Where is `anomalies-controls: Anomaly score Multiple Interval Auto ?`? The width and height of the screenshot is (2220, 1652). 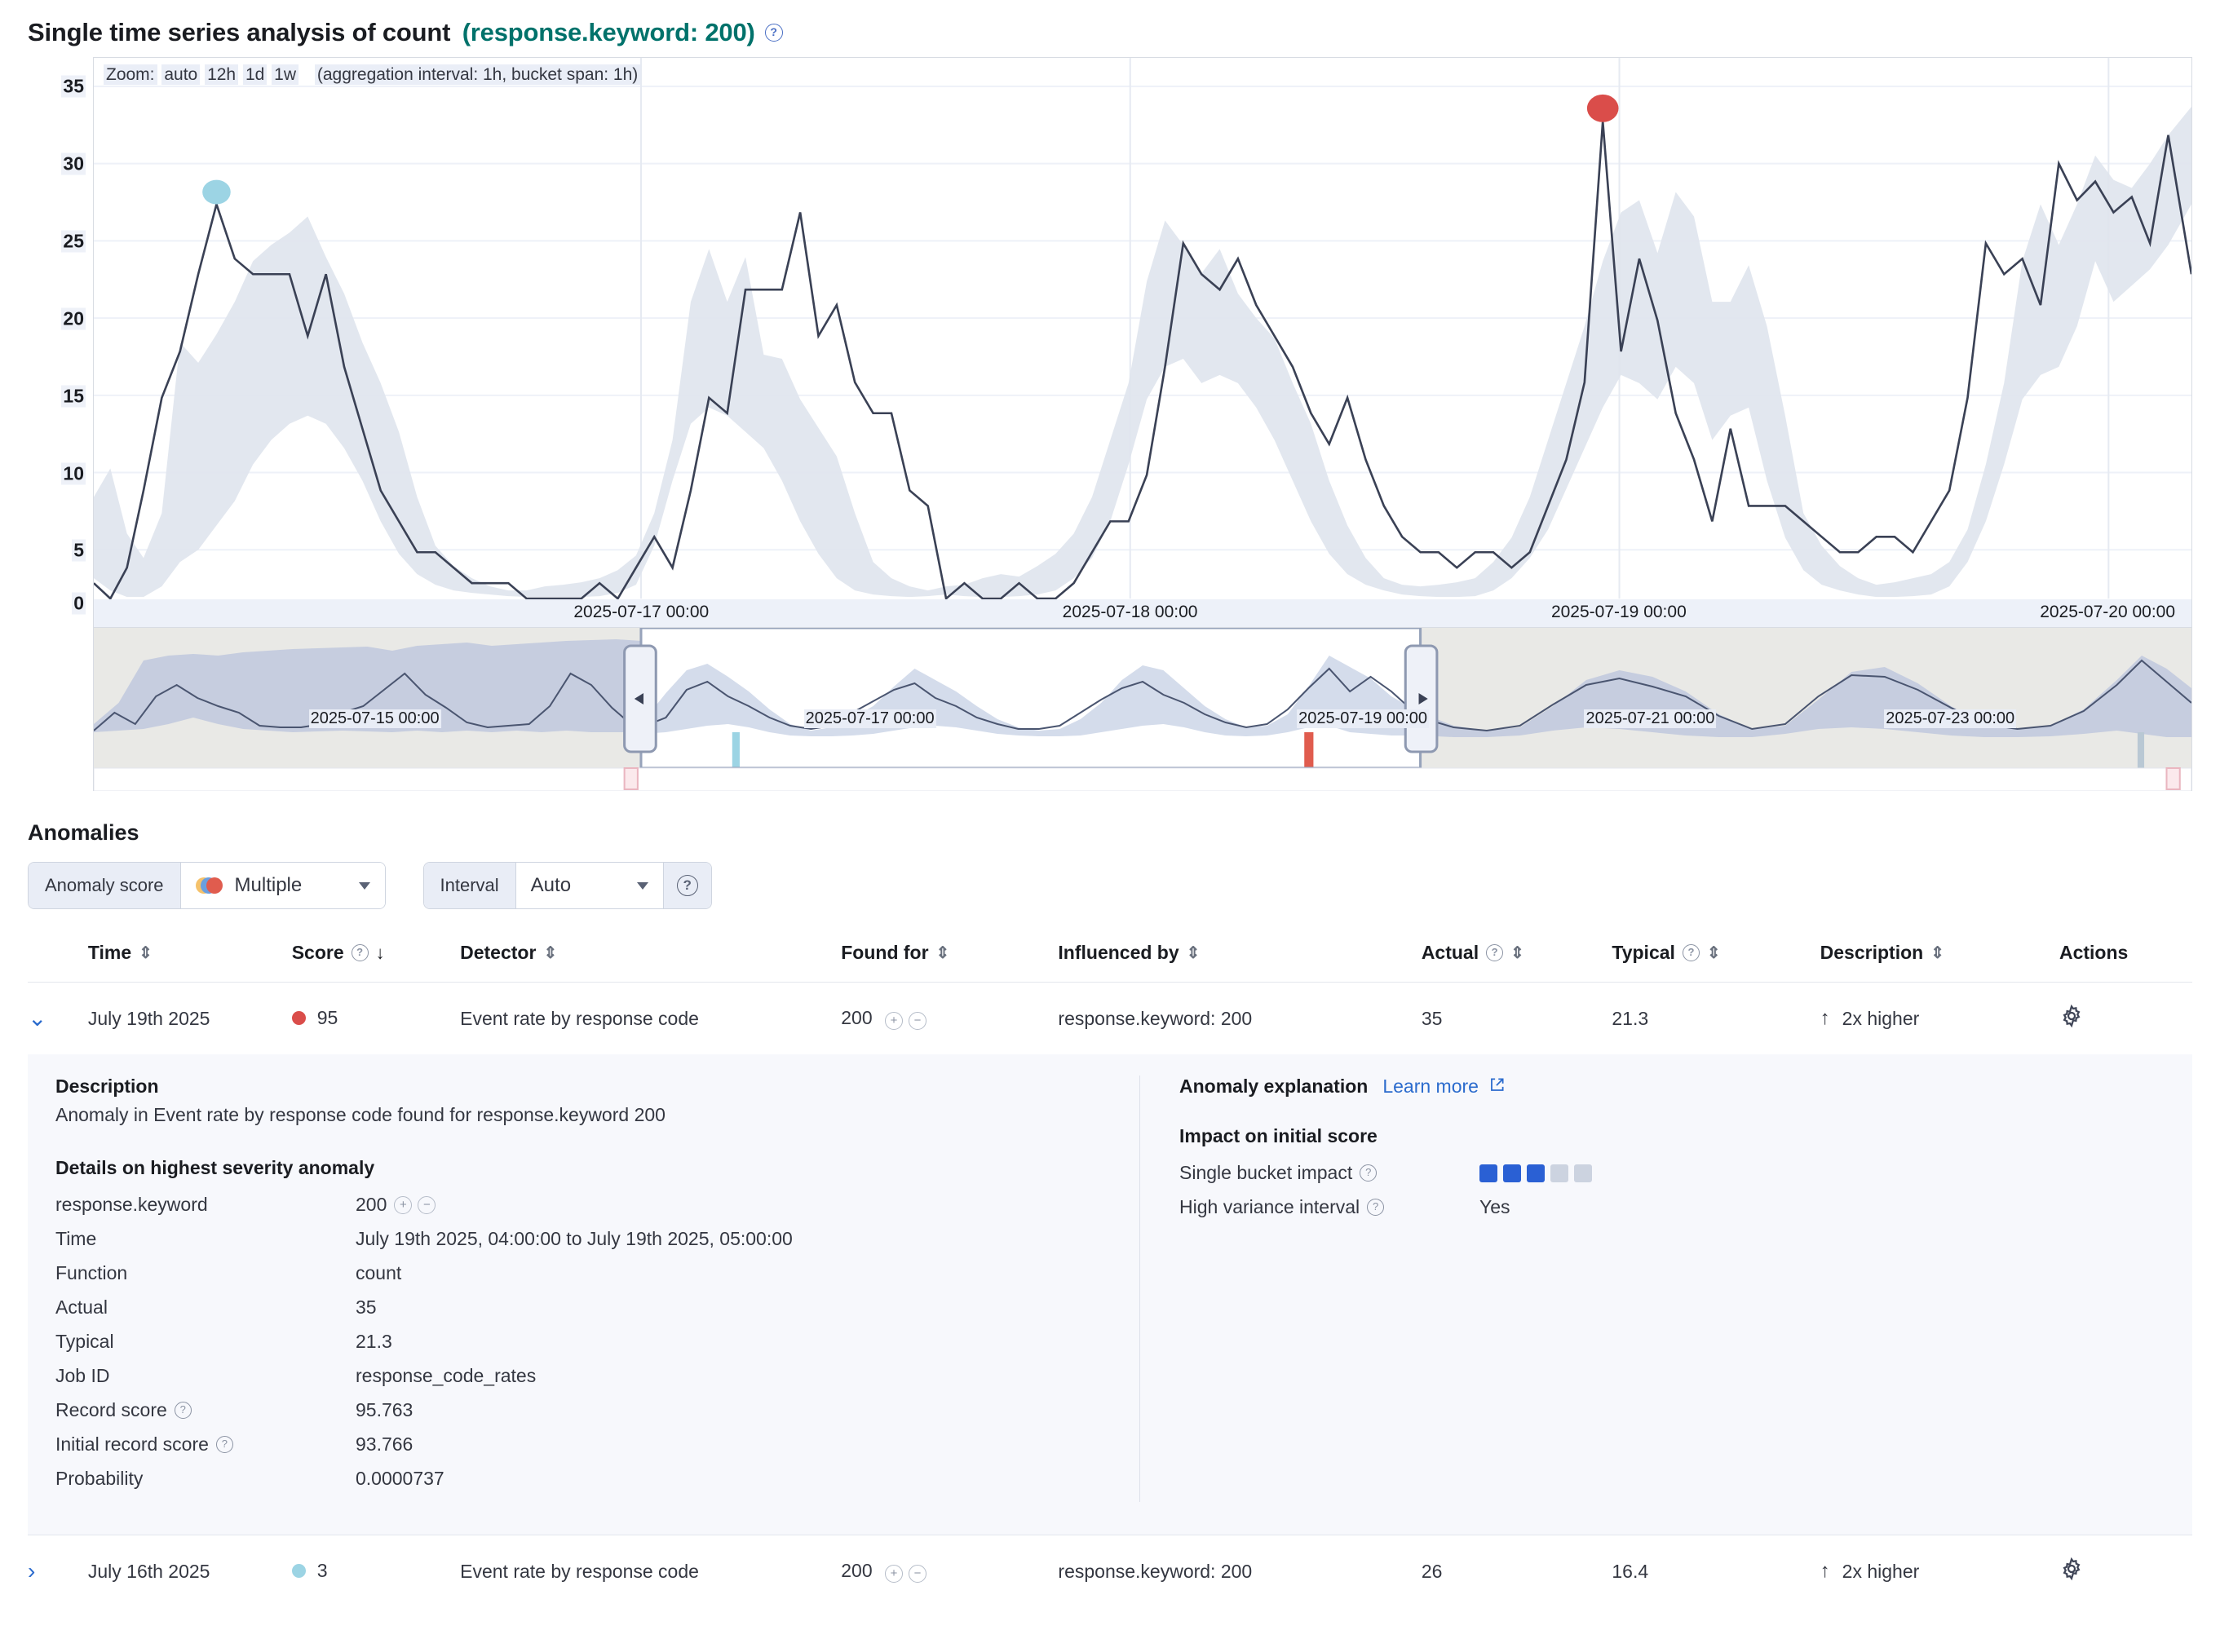 anomalies-controls: Anomaly score Multiple Interval Auto ? is located at coordinates (1110, 885).